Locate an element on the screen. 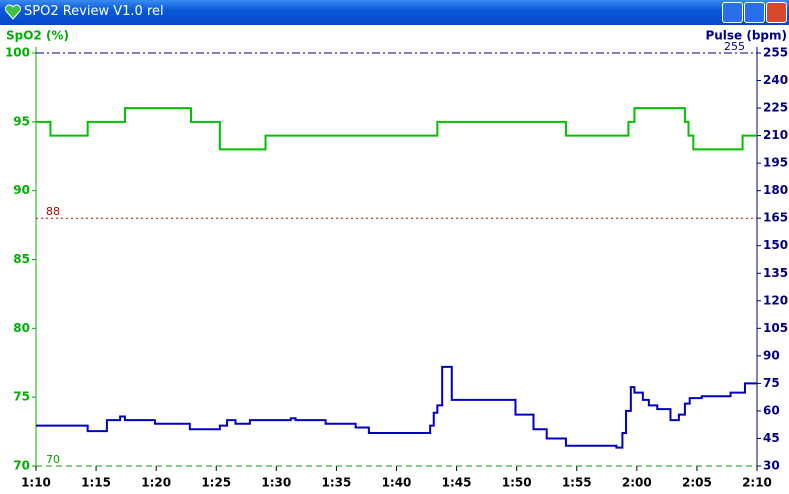  x-tick-label: 1:45 is located at coordinates (457, 483).